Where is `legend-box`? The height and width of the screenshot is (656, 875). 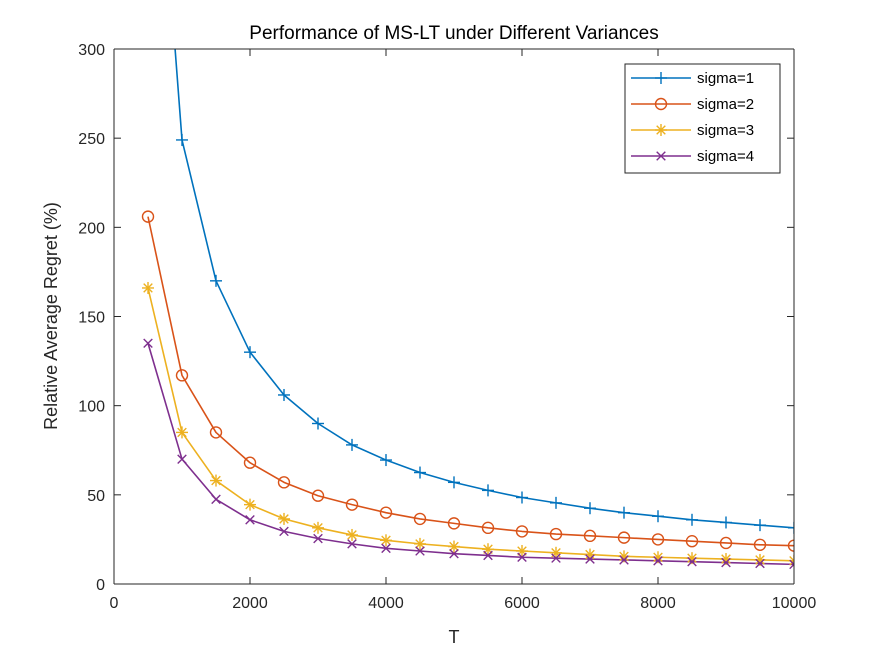 legend-box is located at coordinates (702, 118).